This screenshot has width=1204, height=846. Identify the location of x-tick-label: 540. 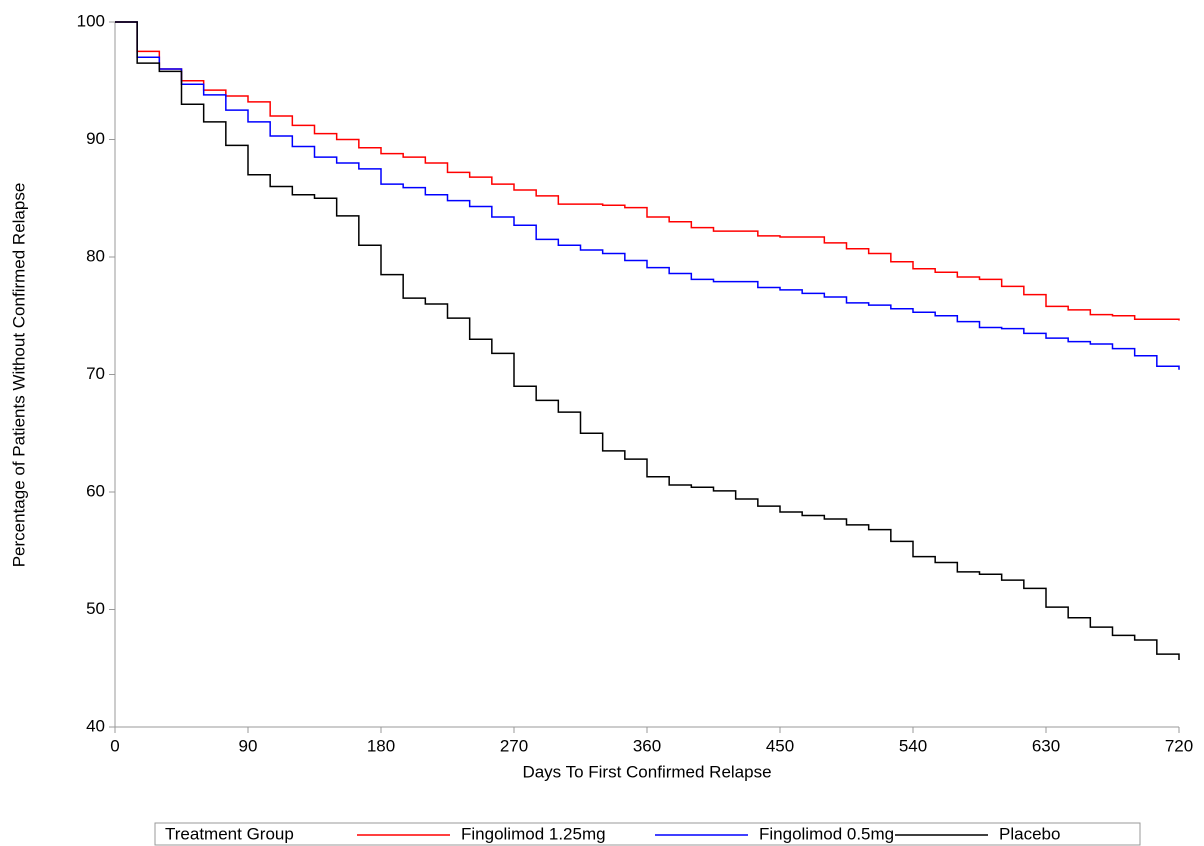
(913, 745).